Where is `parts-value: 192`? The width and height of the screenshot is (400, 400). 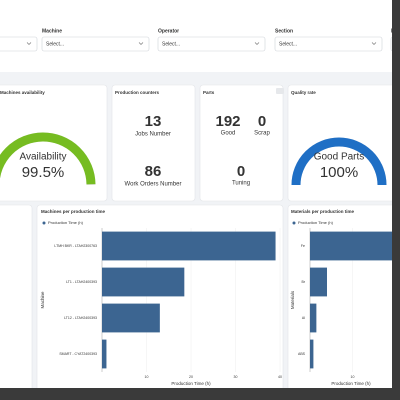 parts-value: 192 is located at coordinates (227, 121).